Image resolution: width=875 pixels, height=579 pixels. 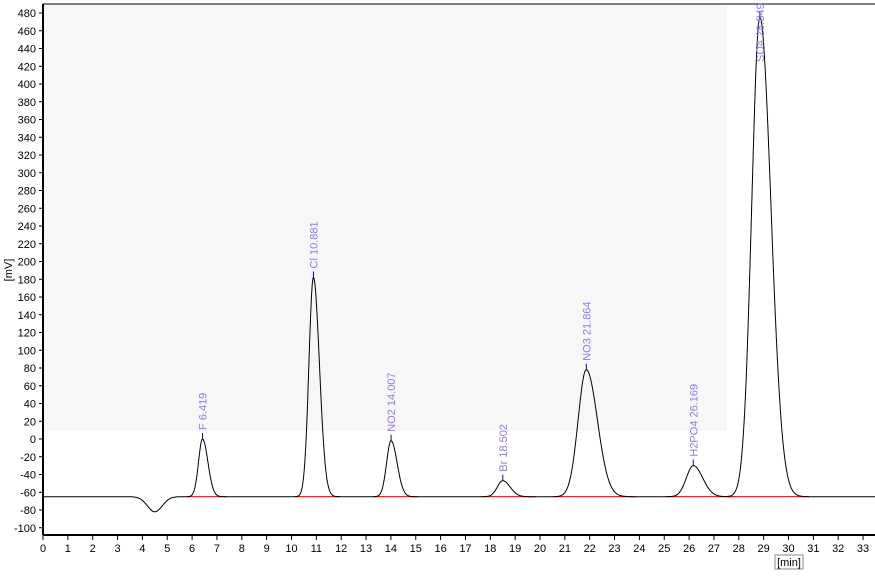 What do you see at coordinates (739, 549) in the screenshot?
I see `x-tick-label: 28` at bounding box center [739, 549].